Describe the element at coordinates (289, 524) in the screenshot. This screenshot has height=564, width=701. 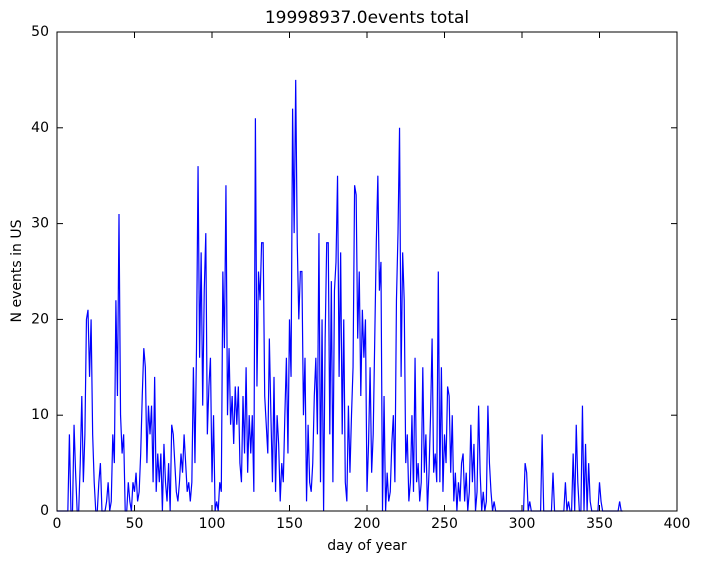
I see `x-tick-label: 150` at that location.